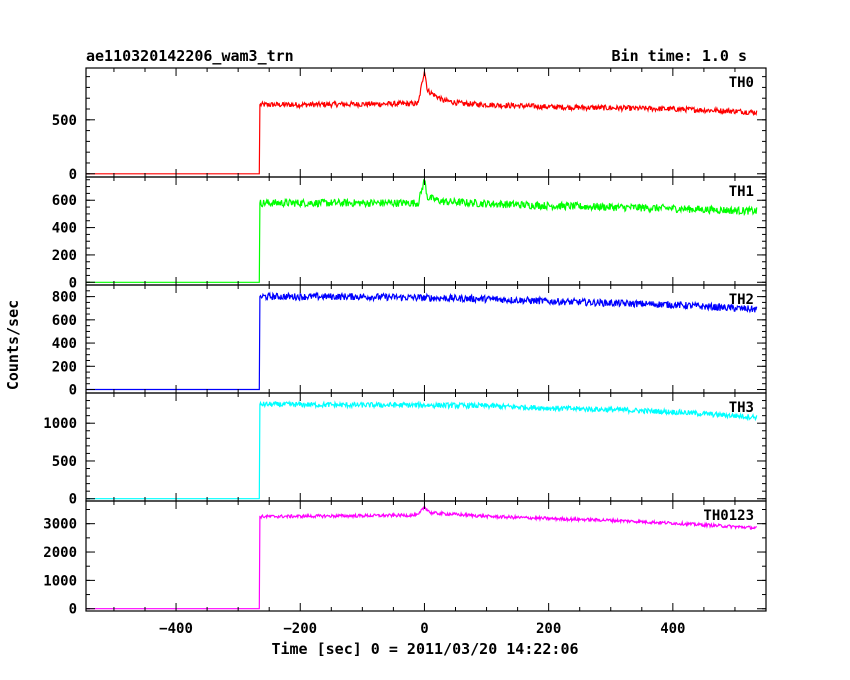  What do you see at coordinates (64, 298) in the screenshot?
I see `y-tick-label: 800` at bounding box center [64, 298].